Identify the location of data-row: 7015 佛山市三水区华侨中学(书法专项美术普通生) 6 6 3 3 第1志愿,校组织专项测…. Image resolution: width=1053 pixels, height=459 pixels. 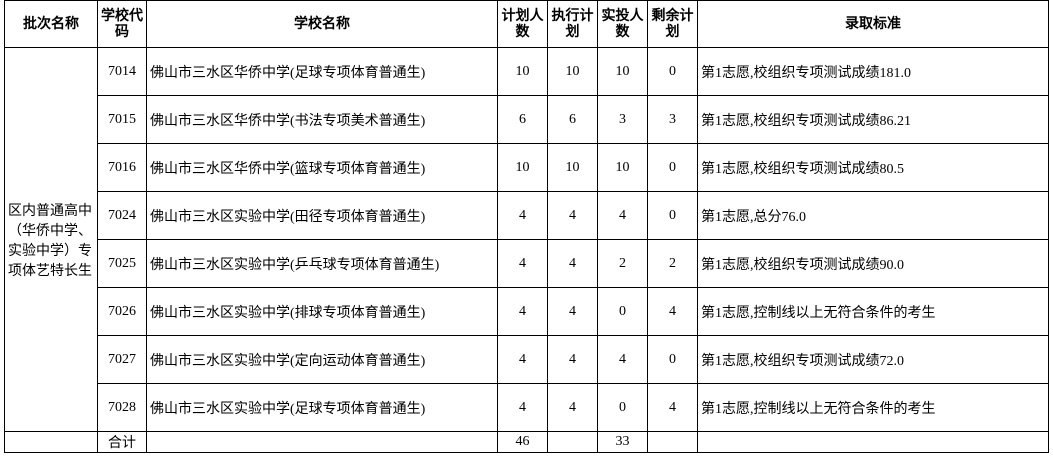
(527, 119).